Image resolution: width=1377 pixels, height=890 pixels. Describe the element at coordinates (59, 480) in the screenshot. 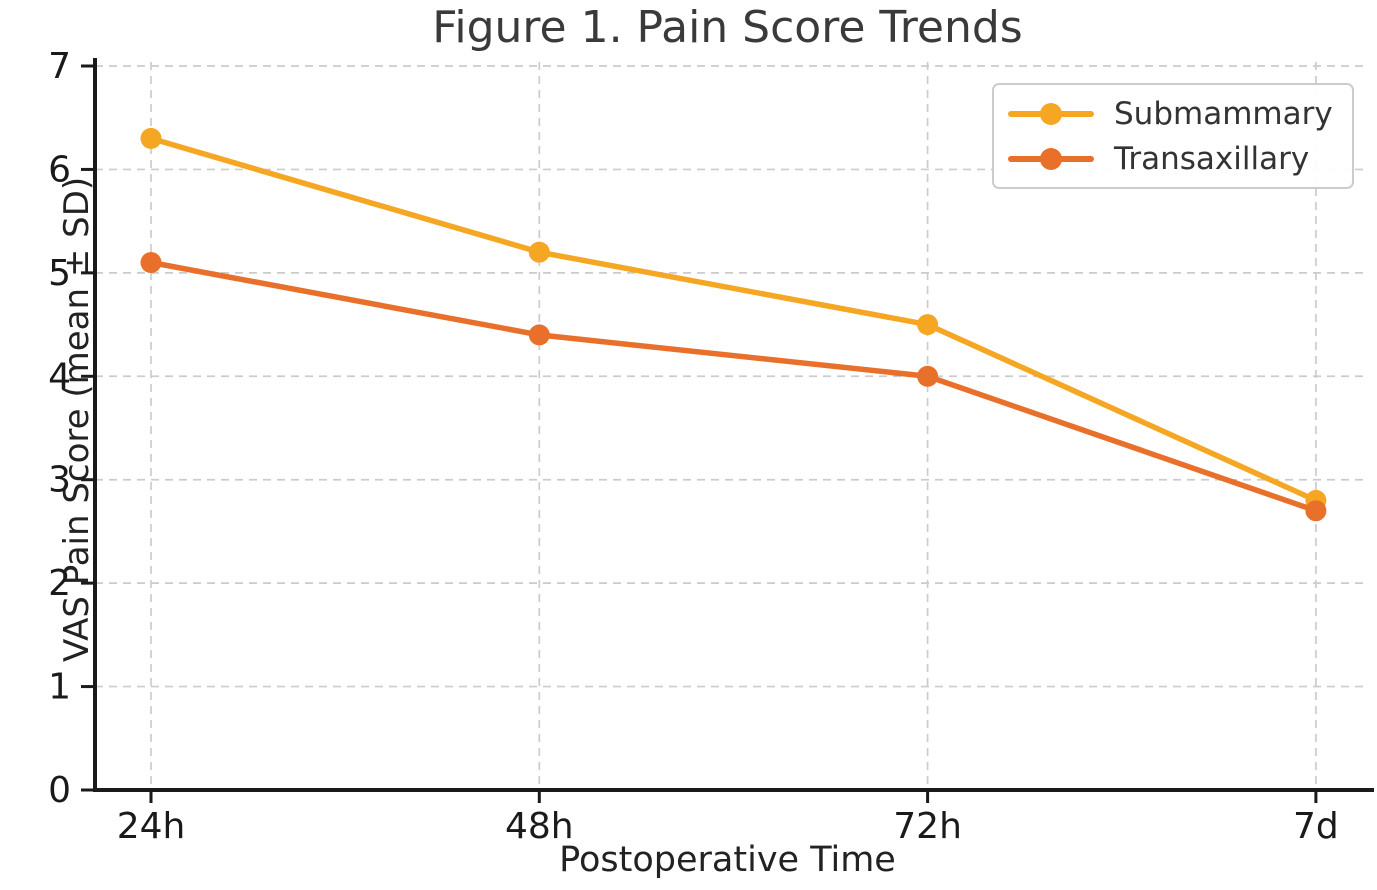

I see `y-tick-label-3: 3` at that location.